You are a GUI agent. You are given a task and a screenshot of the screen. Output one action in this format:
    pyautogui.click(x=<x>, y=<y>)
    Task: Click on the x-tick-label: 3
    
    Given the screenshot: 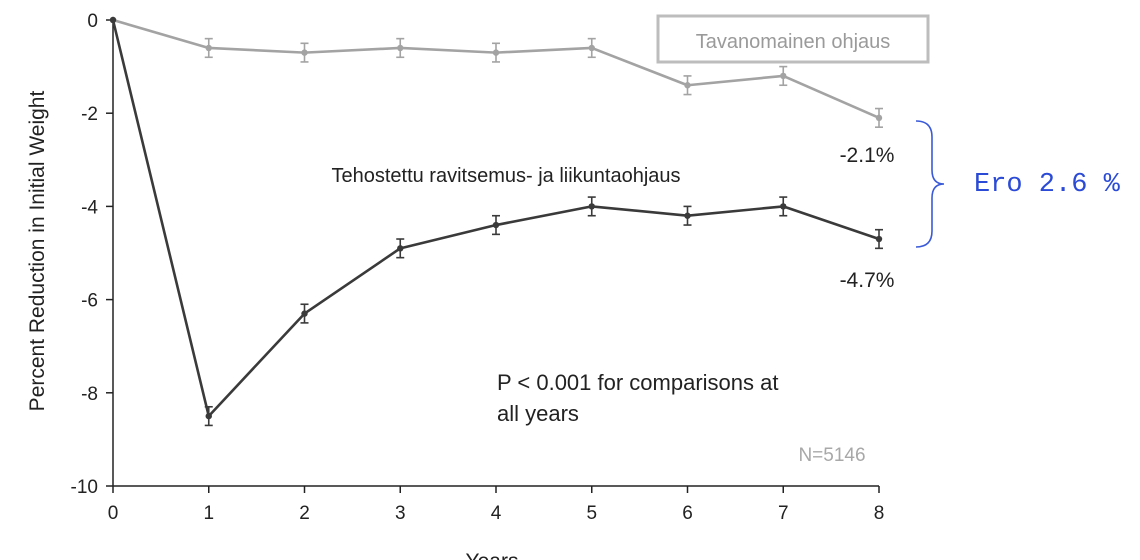 What is the action you would take?
    pyautogui.click(x=400, y=513)
    